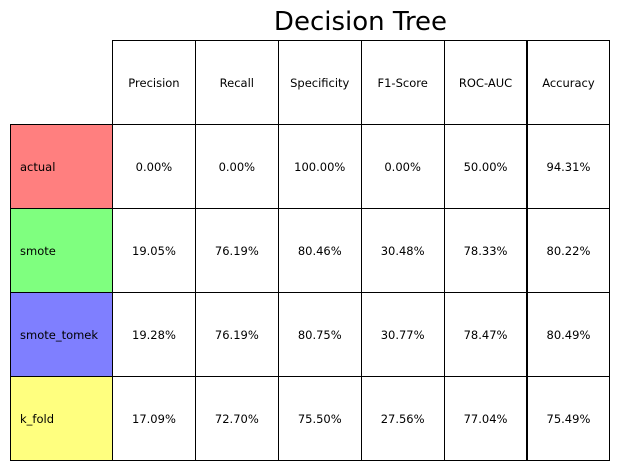  Describe the element at coordinates (236, 82) in the screenshot. I see `column-header: Recall` at that location.